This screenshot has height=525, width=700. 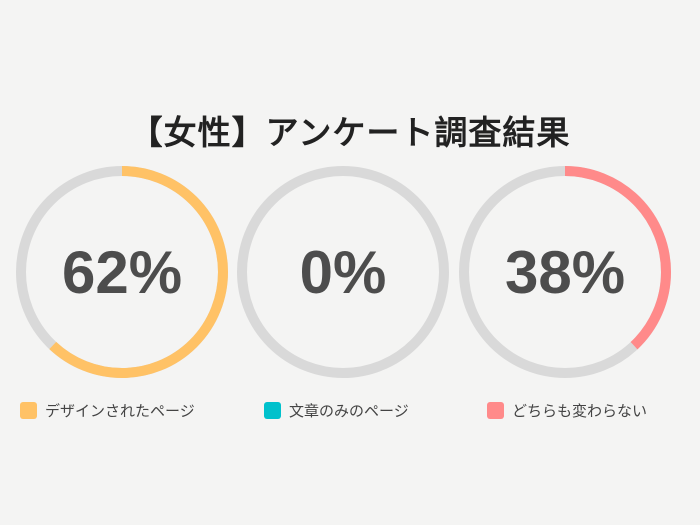 I want to click on data-label: 0%, so click(x=343, y=272).